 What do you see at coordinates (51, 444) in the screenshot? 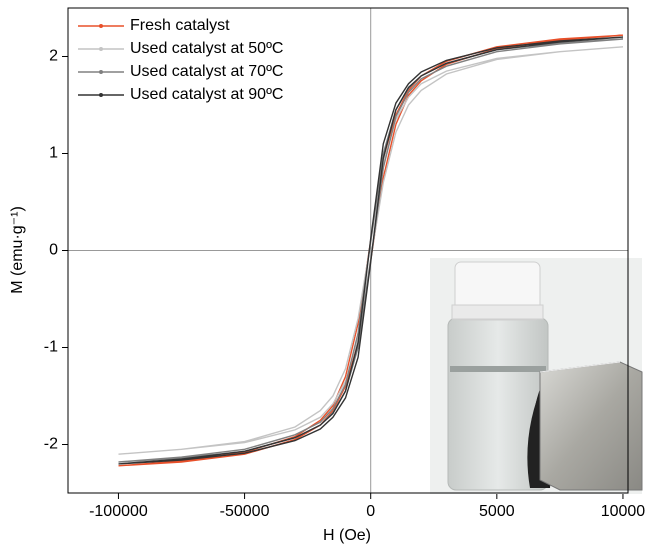
I see `y-tick-label: -2` at bounding box center [51, 444].